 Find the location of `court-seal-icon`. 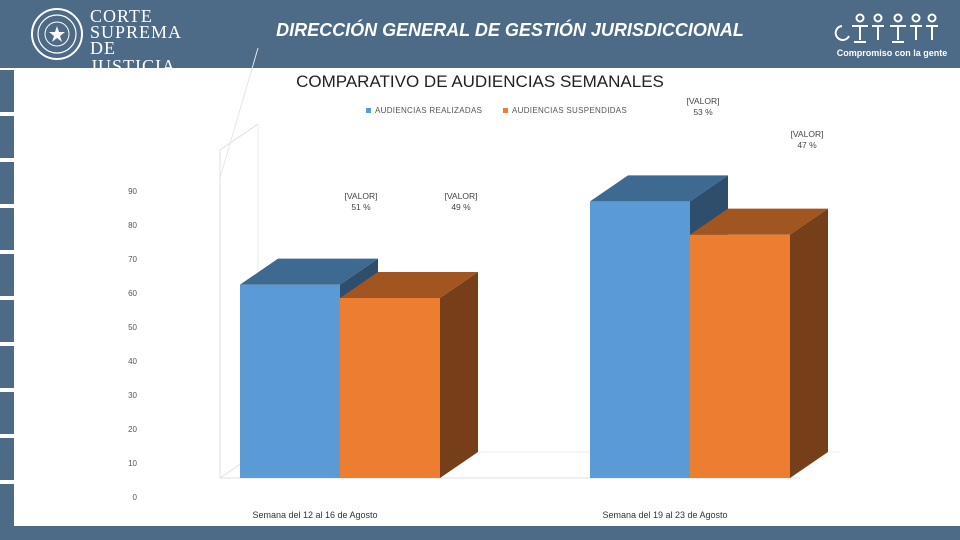

court-seal-icon is located at coordinates (57, 34).